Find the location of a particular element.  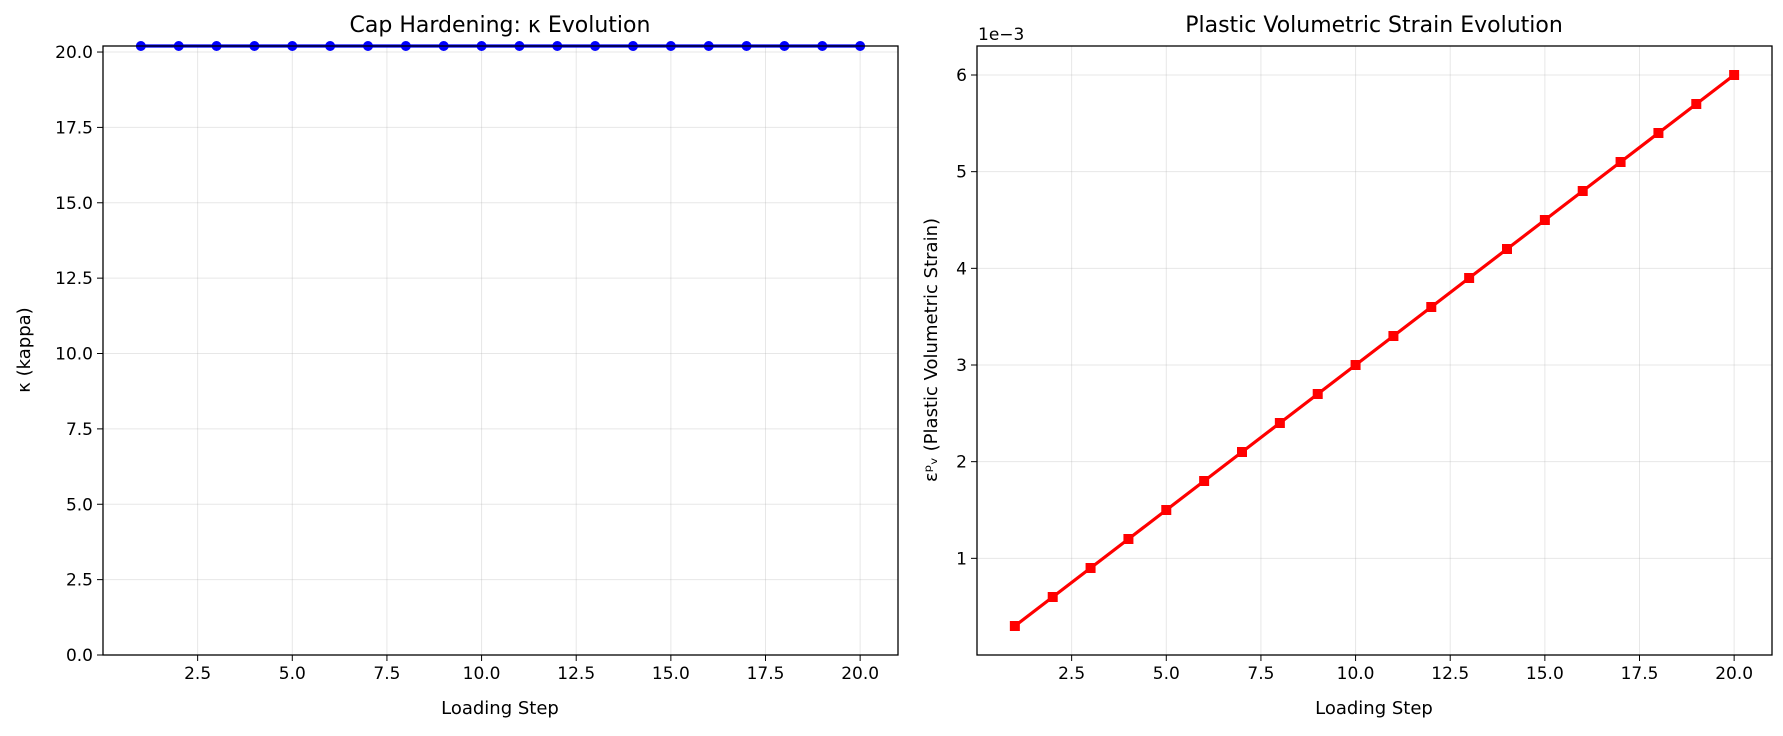

strain-chart-xtick-label: 10.0 is located at coordinates (1356, 674).